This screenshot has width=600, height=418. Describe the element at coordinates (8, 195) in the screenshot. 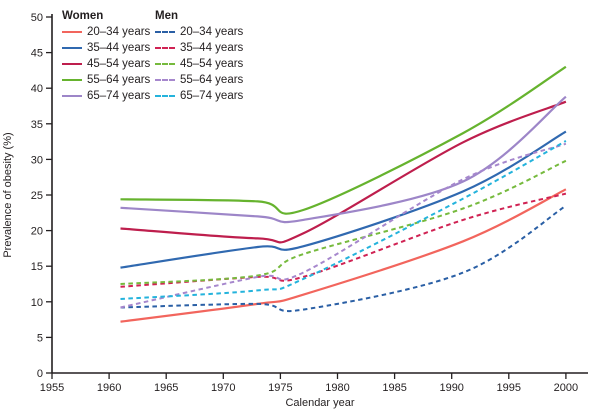

I see `y-axis-title: Prevalence of obesity (%)` at that location.